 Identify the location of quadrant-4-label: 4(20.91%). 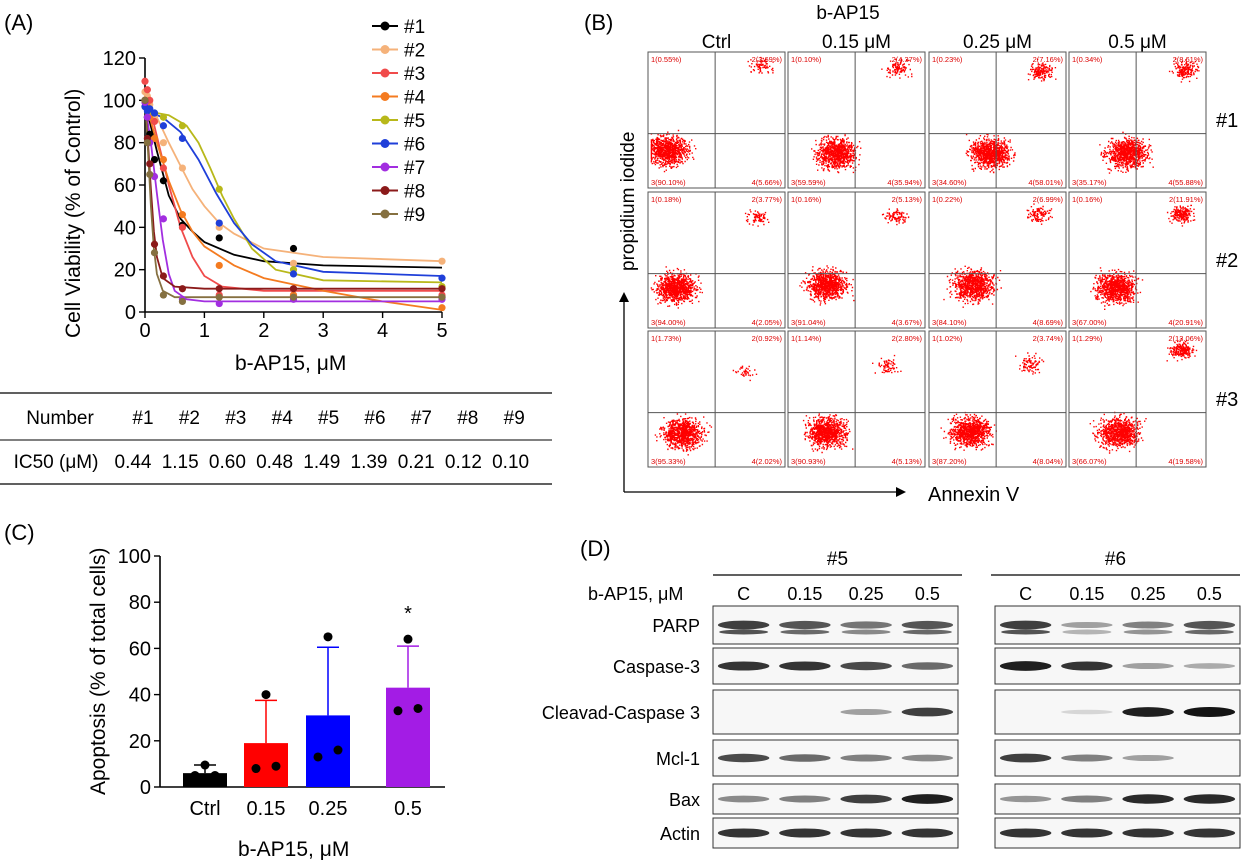
(1185, 322).